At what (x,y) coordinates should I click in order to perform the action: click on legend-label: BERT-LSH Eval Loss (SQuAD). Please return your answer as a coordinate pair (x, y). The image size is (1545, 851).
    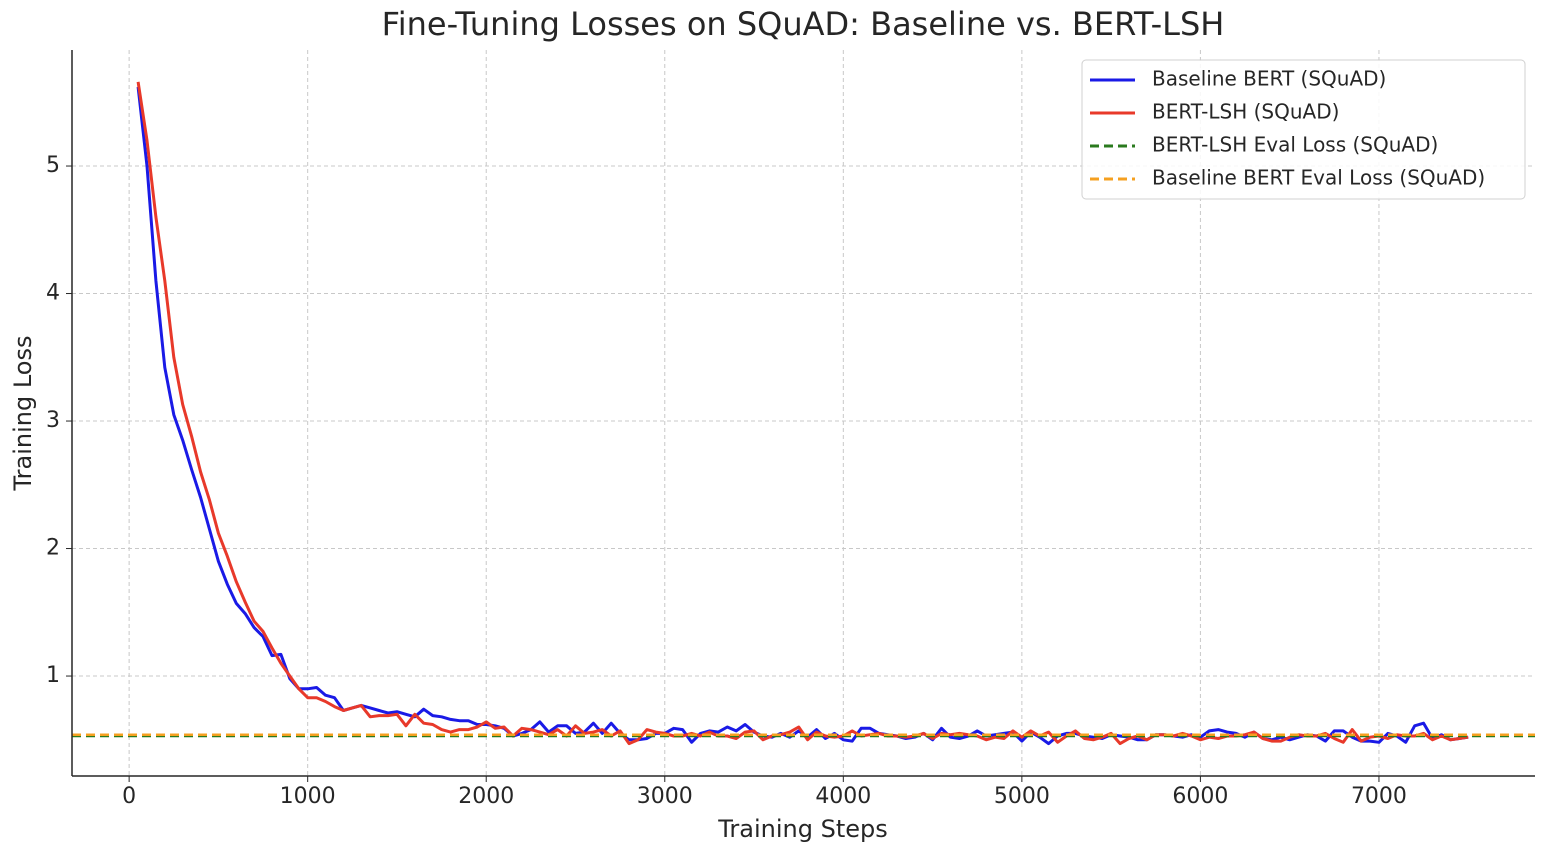
    Looking at the image, I should click on (1295, 145).